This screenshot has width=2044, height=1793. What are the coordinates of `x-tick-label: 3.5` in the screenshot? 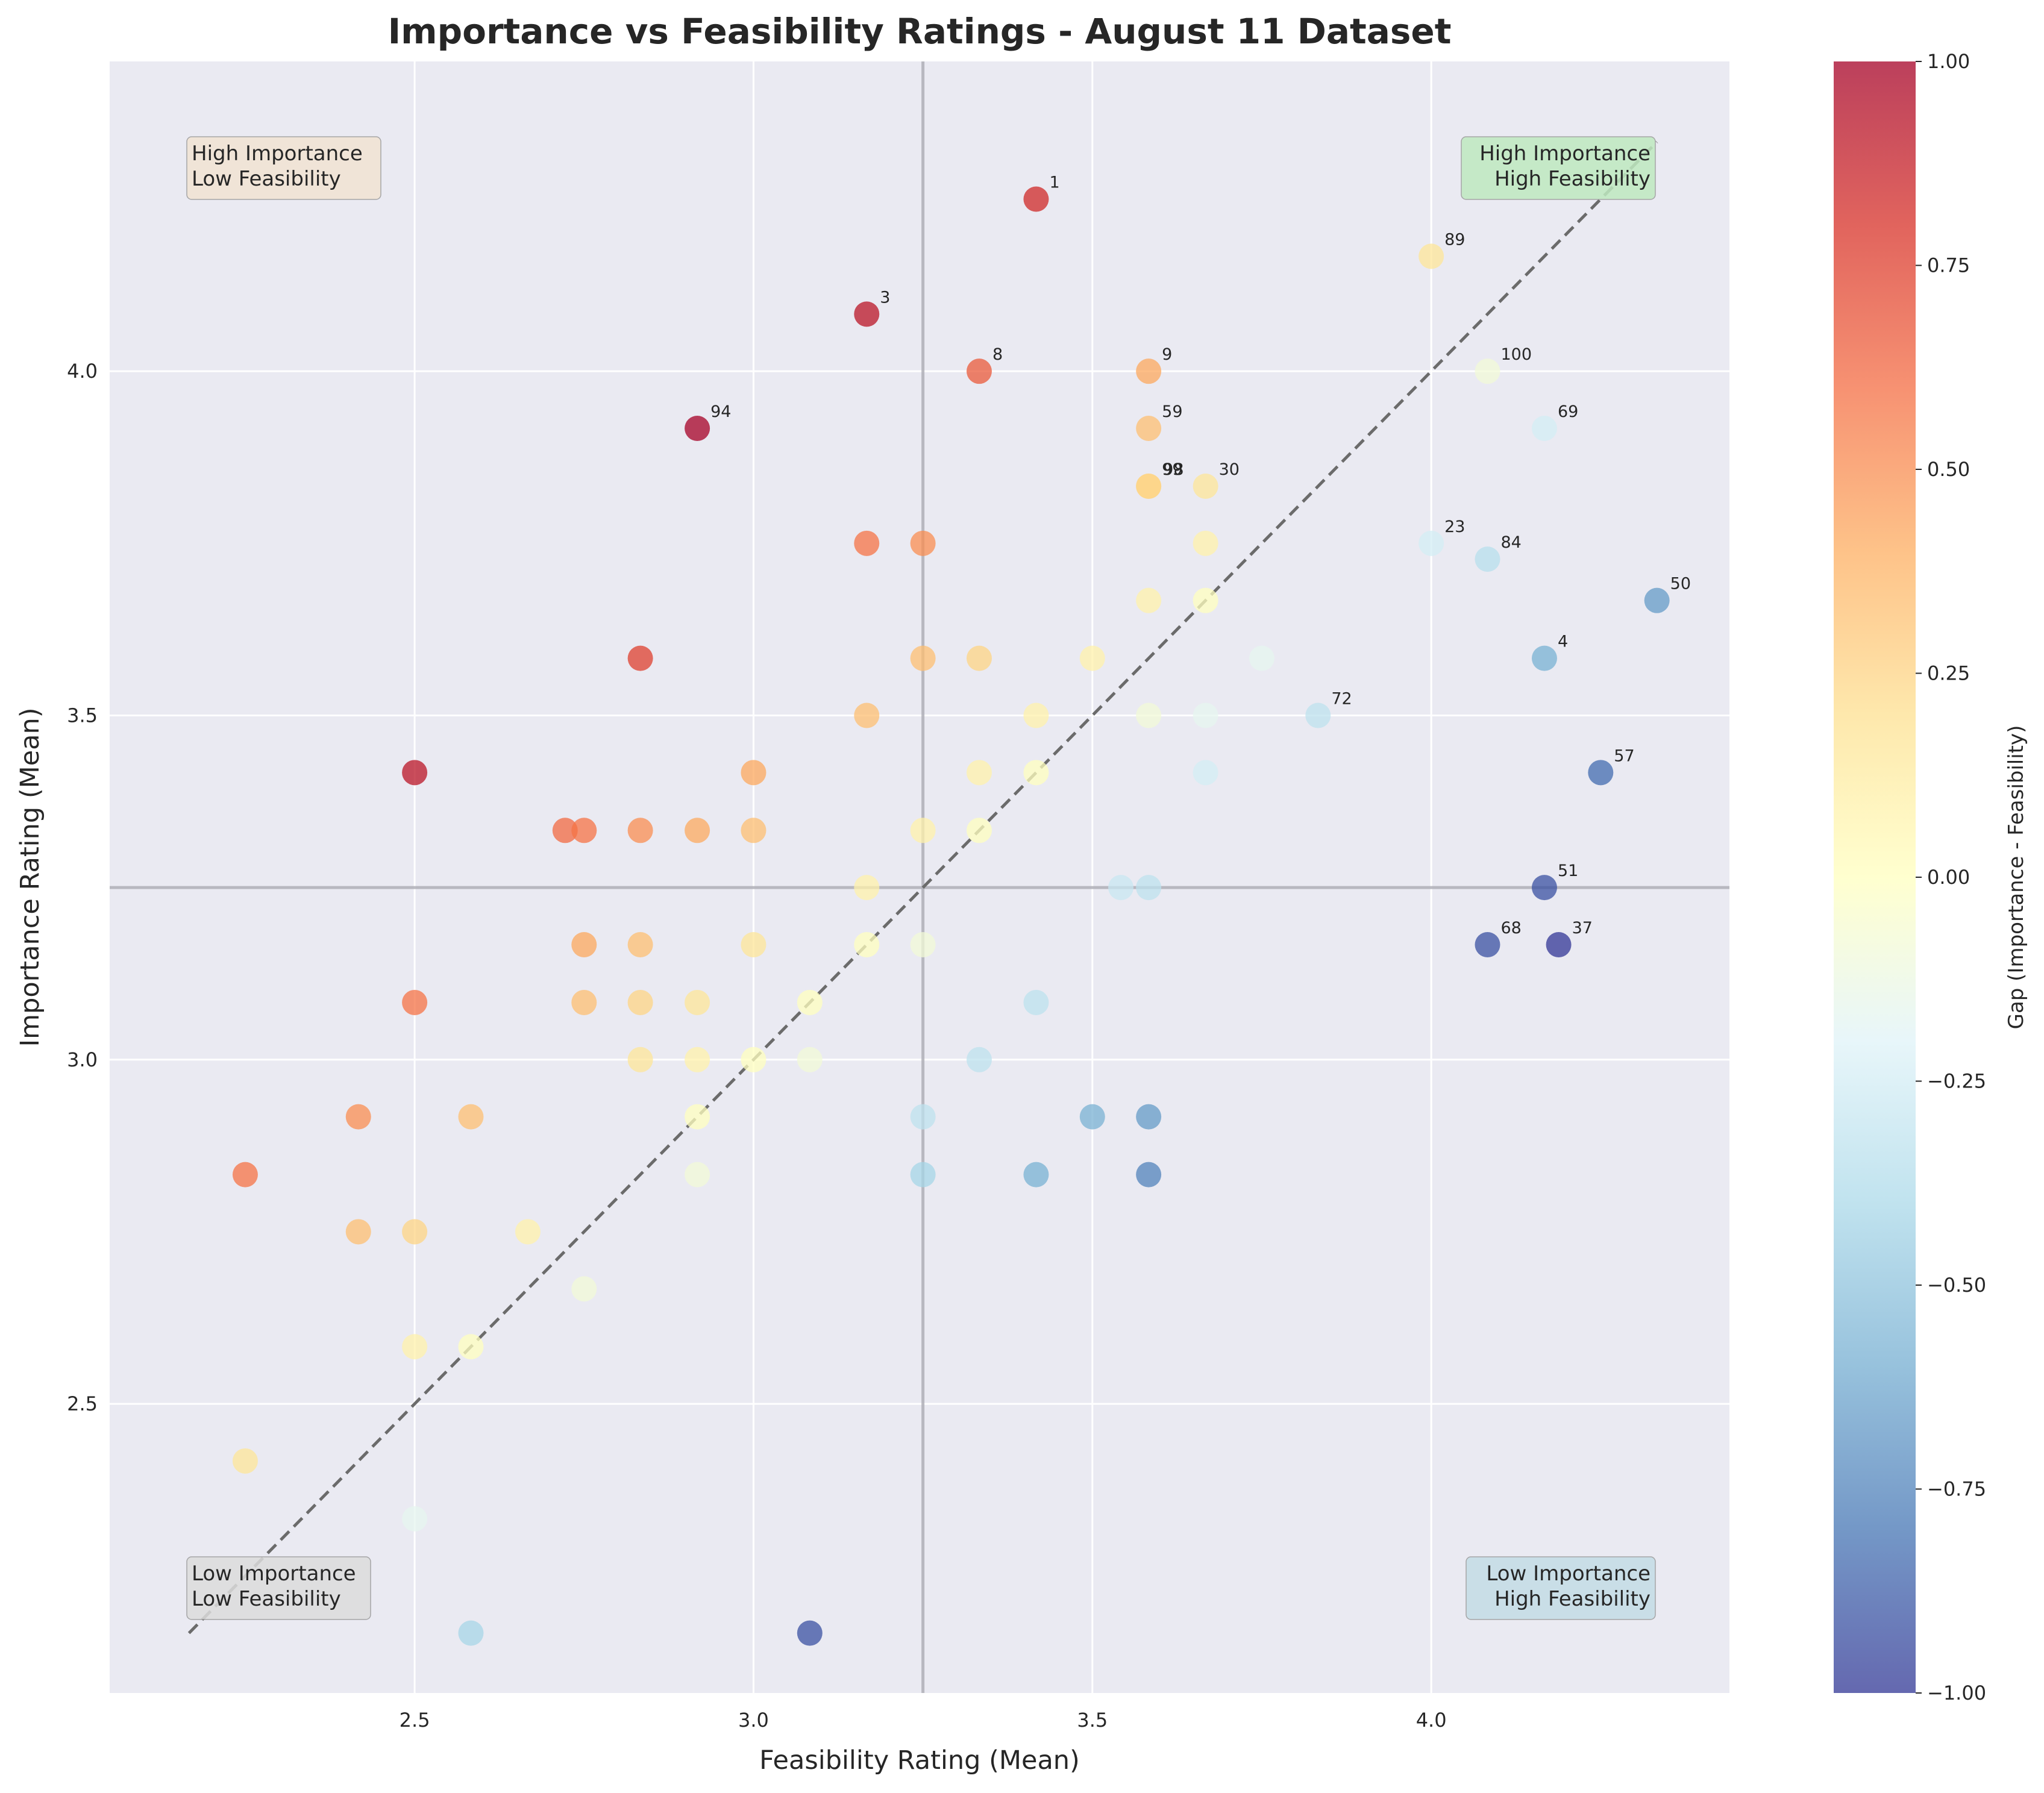 It's located at (1092, 1720).